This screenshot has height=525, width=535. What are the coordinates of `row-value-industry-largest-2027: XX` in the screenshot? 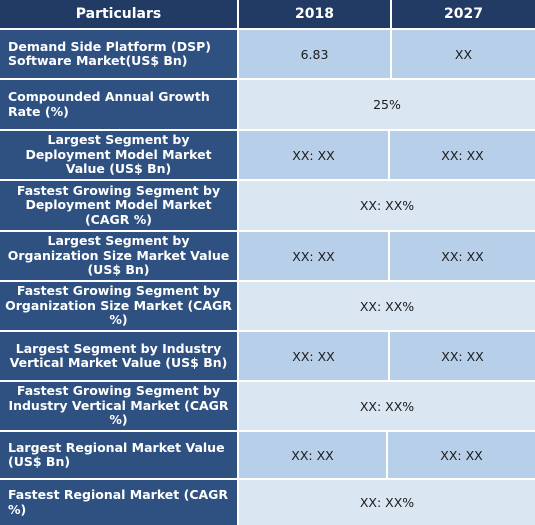 It's located at (462, 356).